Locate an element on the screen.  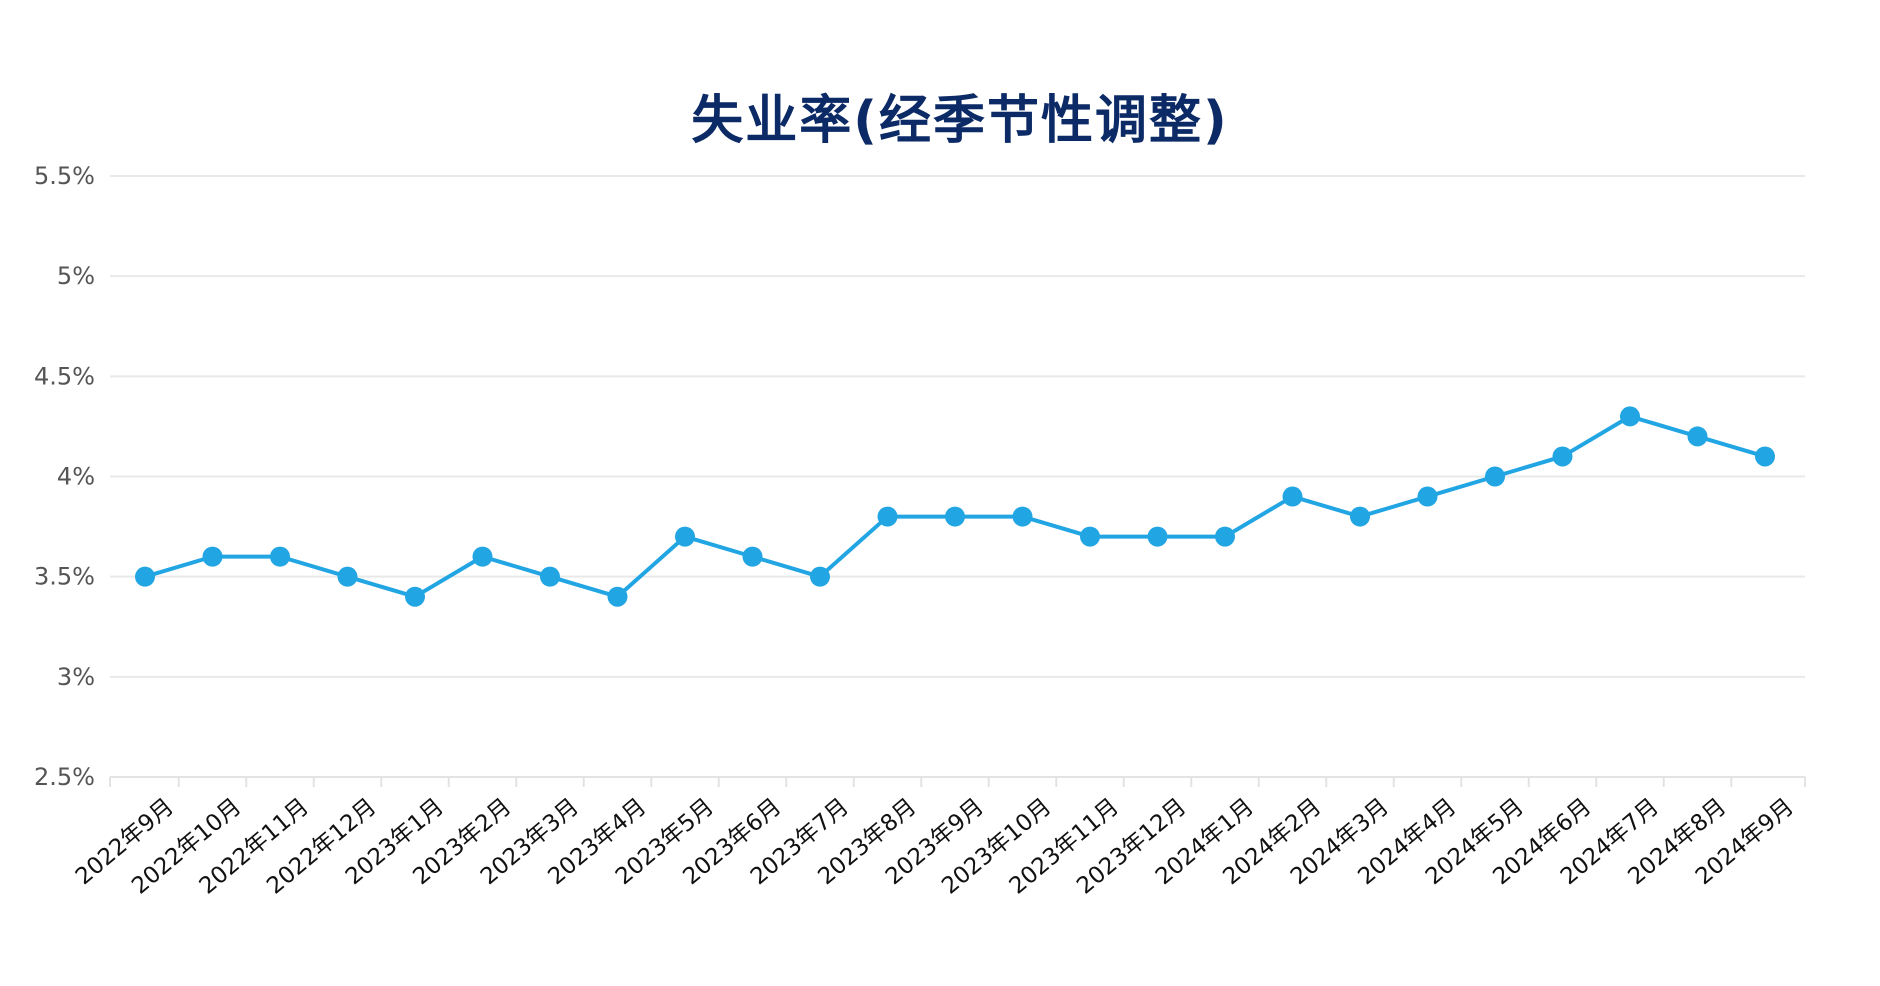
data-point-marker: 2024年9月: 4.1% is located at coordinates (1765, 456).